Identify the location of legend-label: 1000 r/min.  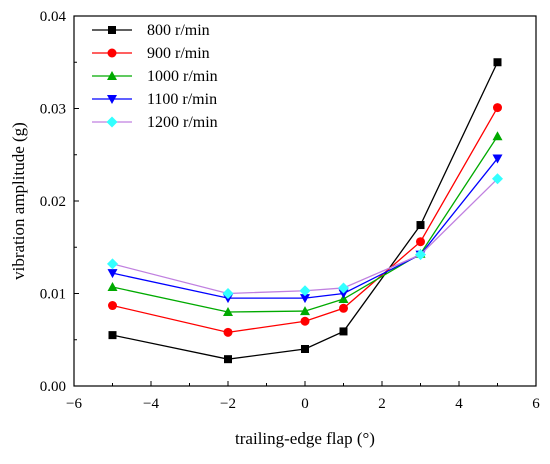
(182, 76).